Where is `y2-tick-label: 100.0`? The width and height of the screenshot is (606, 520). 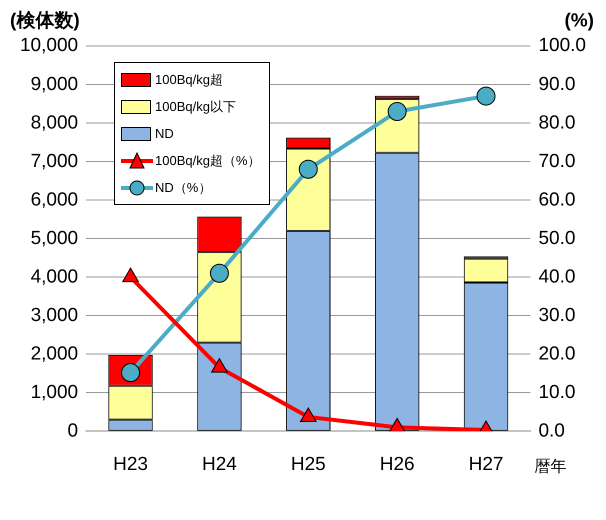
y2-tick-label: 100.0 is located at coordinates (562, 45).